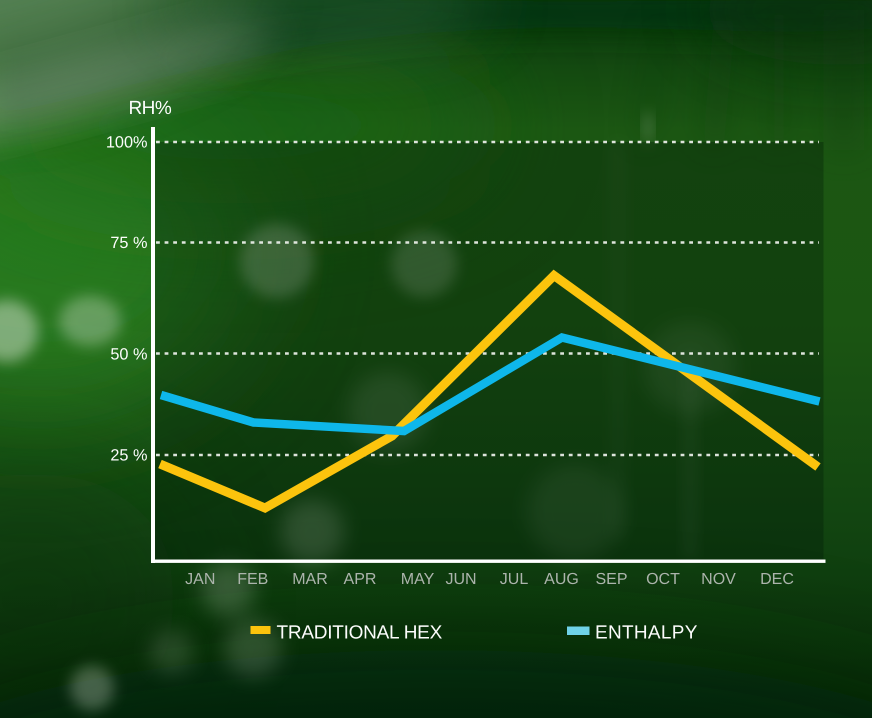  Describe the element at coordinates (561, 579) in the screenshot. I see `svg-text: AUG` at that location.